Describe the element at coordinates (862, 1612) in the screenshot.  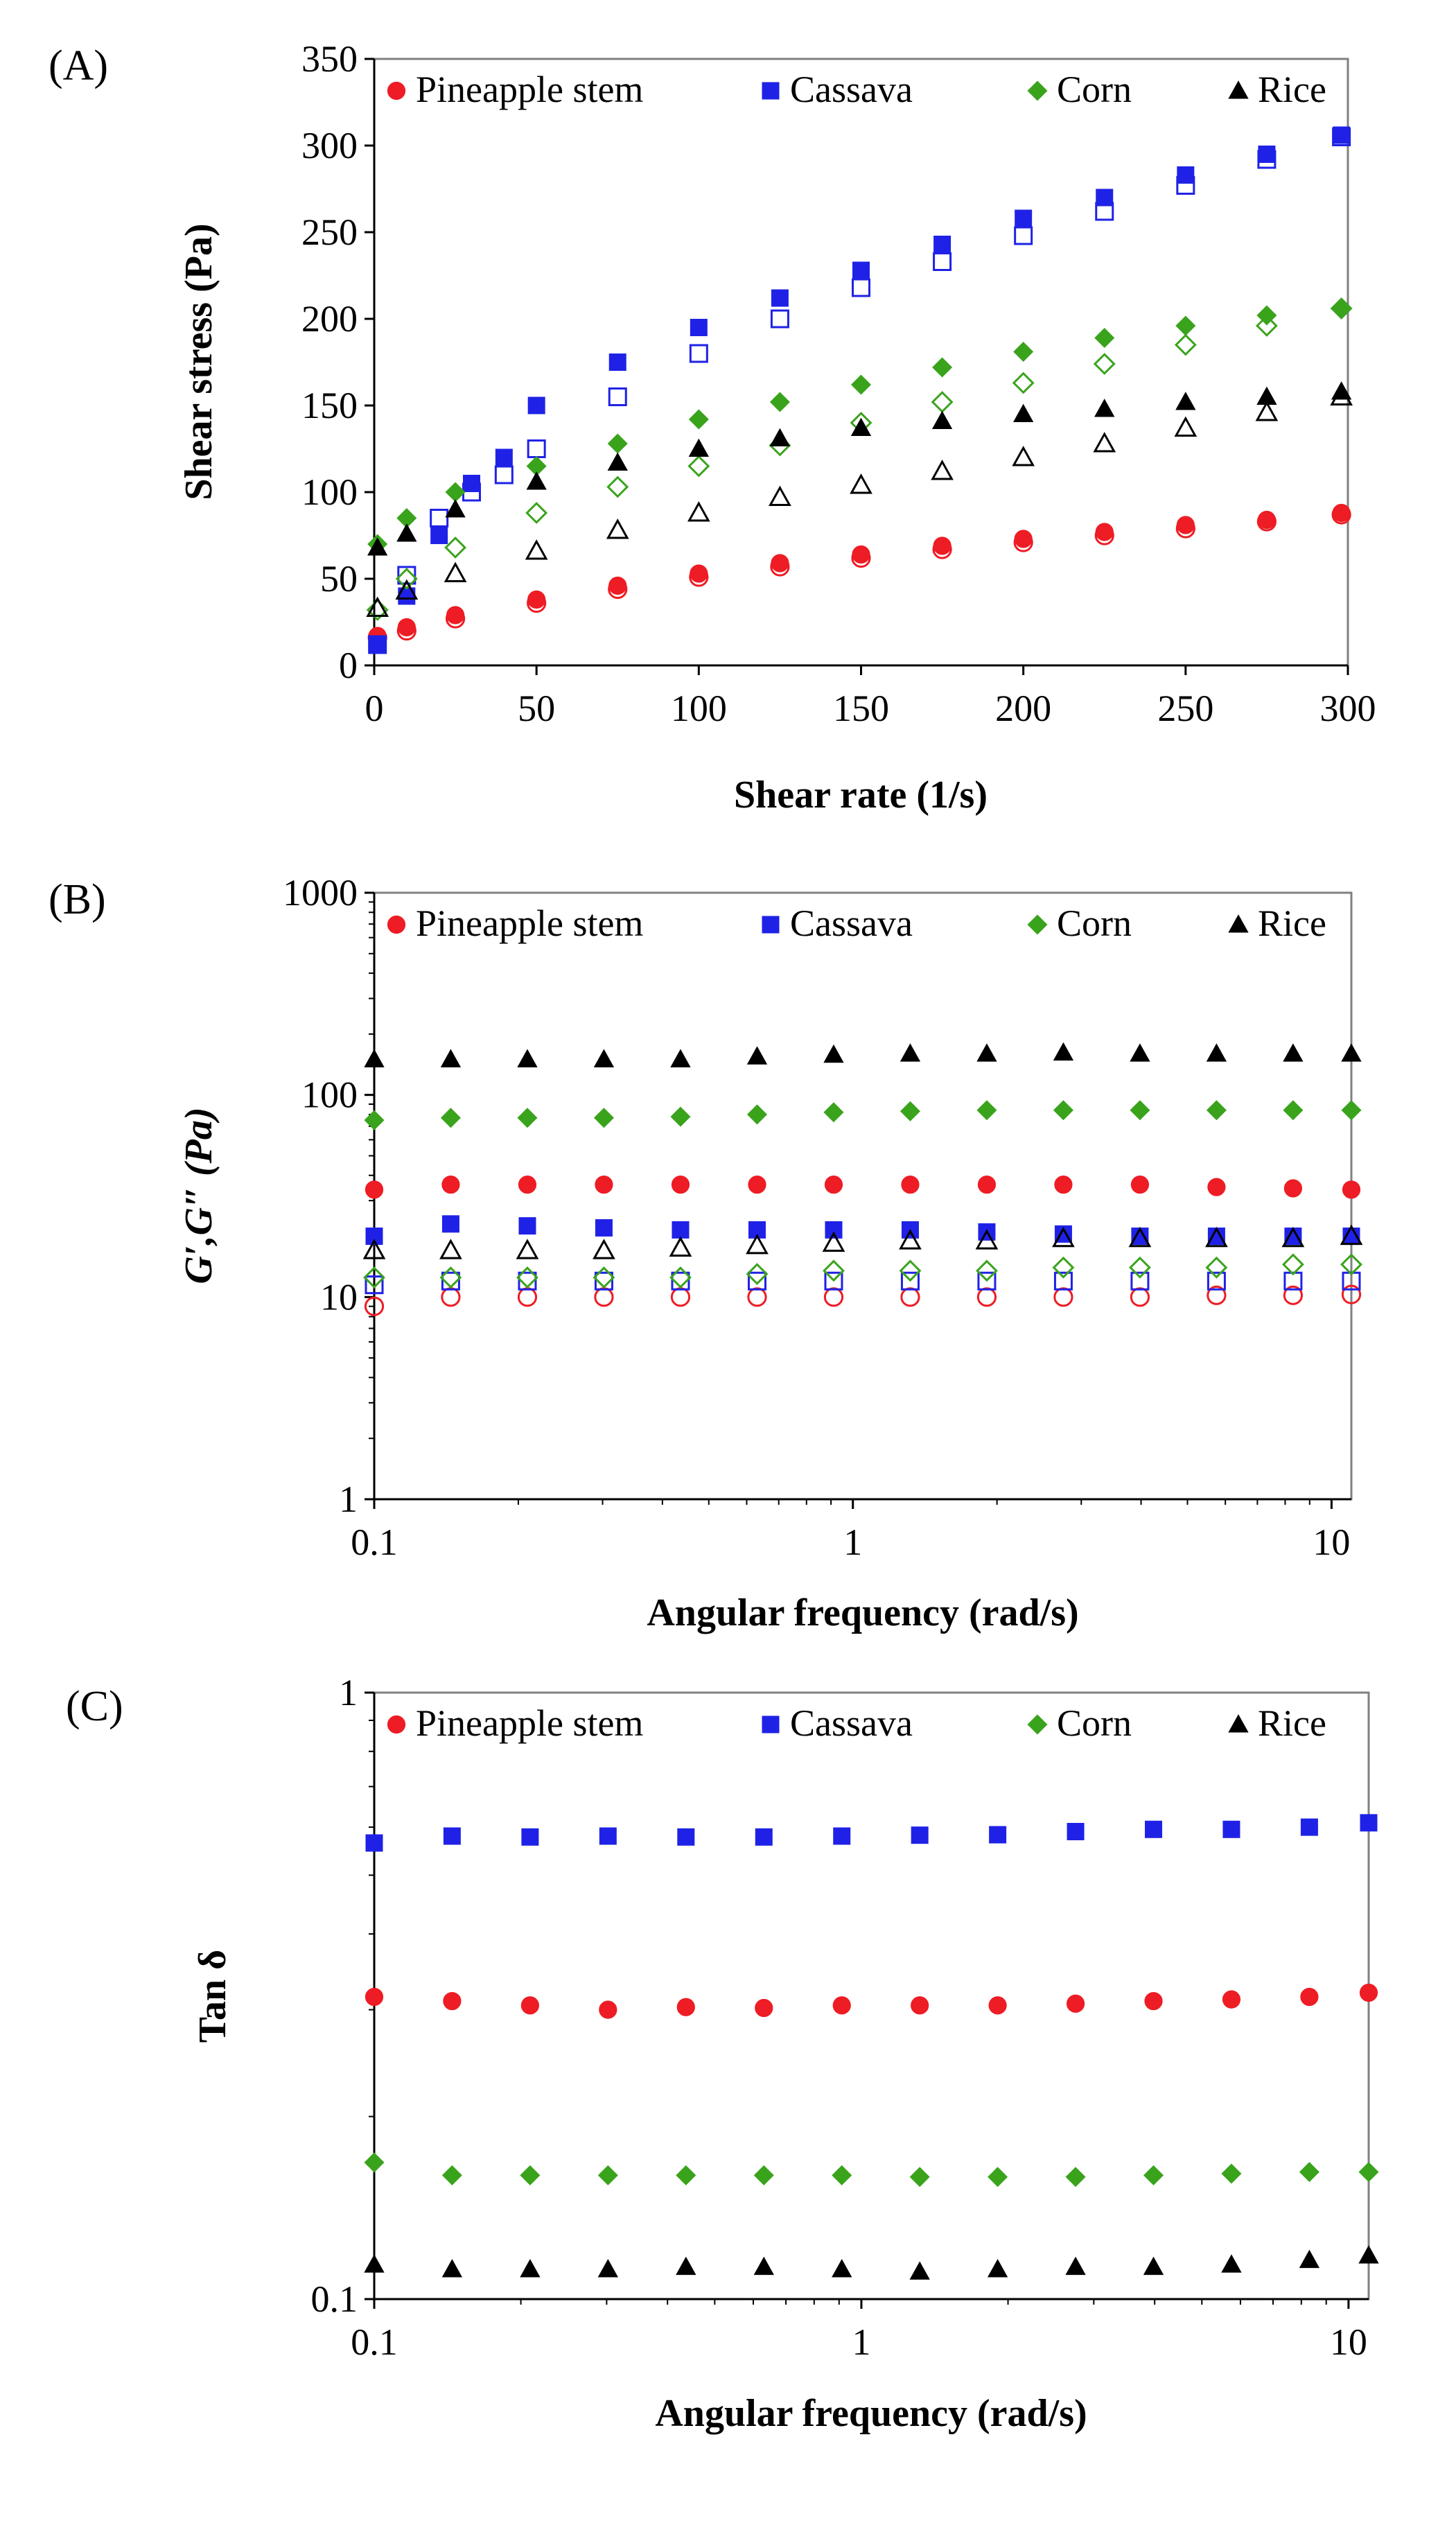
I see `x-axis-title-b: Angular frequency (rad/s)` at that location.